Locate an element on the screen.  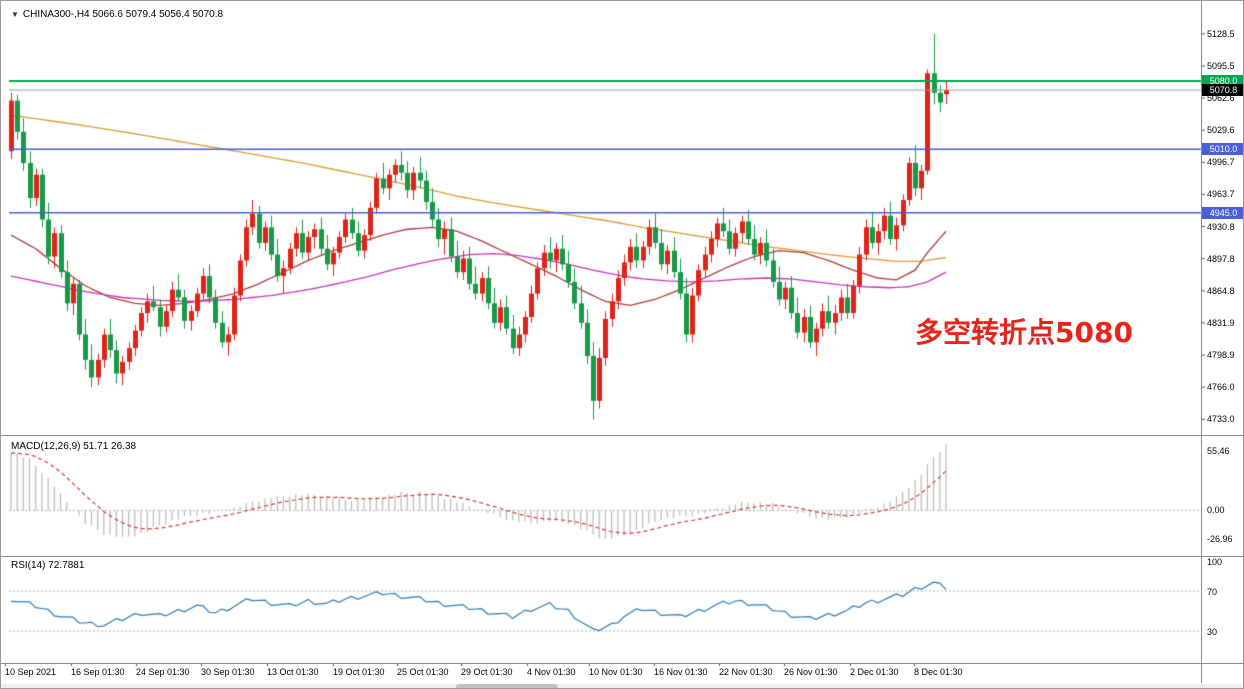
rsi-indicator-label: RSI(14) 72.7881 is located at coordinates (48, 565).